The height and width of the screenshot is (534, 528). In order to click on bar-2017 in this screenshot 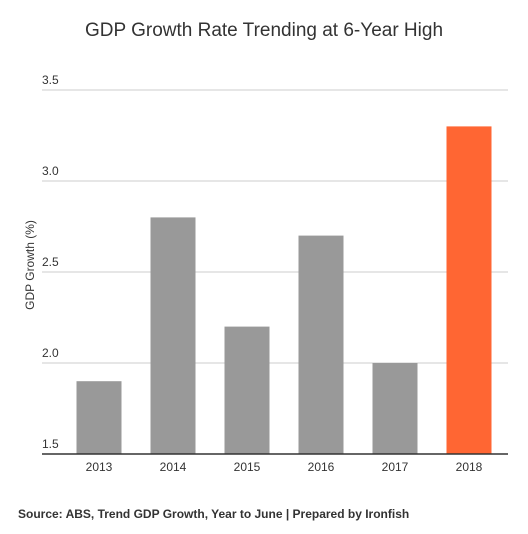, I will do `click(395, 408)`.